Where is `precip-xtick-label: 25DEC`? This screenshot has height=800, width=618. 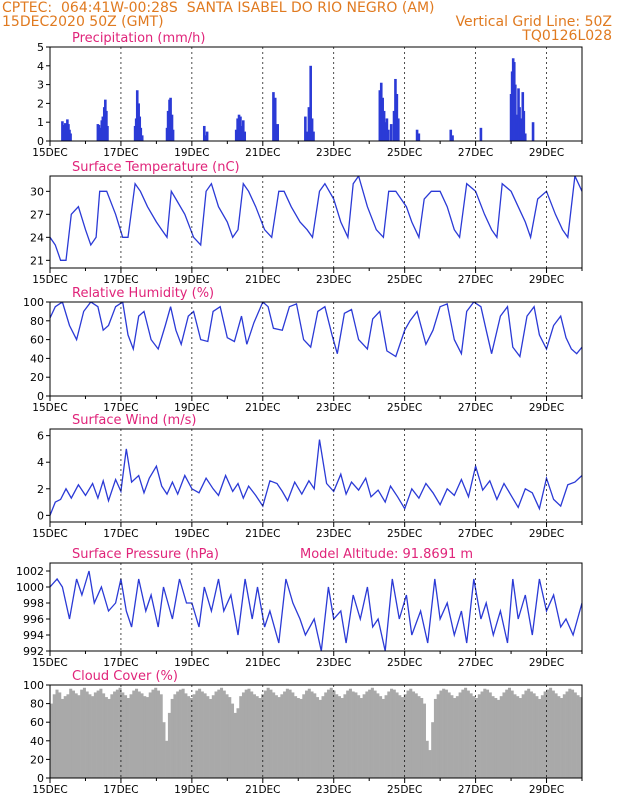
precip-xtick-label: 25DEC is located at coordinates (404, 153).